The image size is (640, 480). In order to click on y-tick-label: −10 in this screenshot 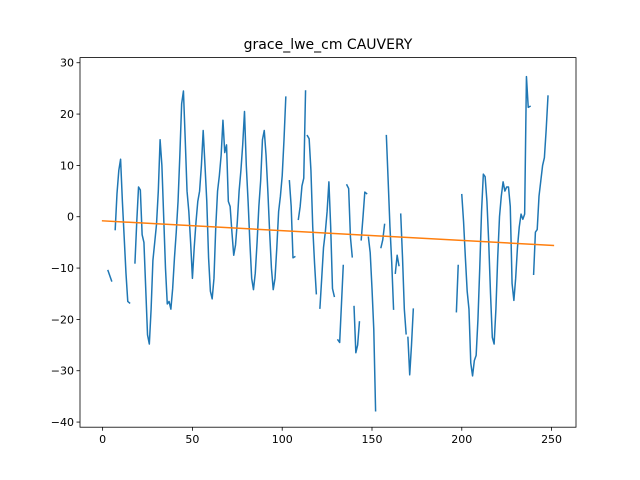, I will do `click(62, 268)`.